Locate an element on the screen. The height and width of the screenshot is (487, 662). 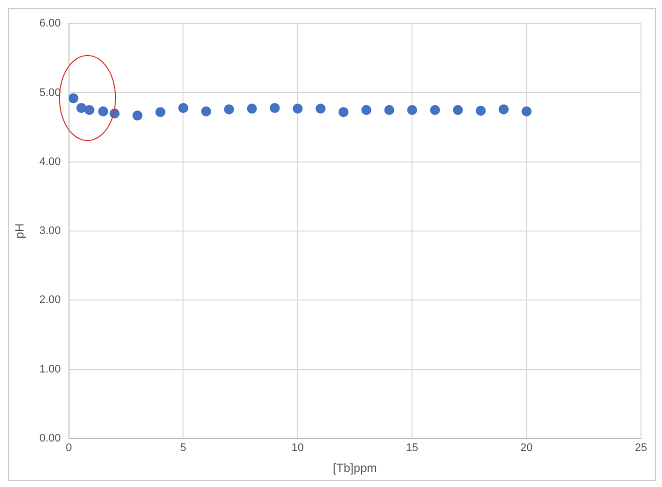
y-tick-label: 3.00 is located at coordinates (50, 231).